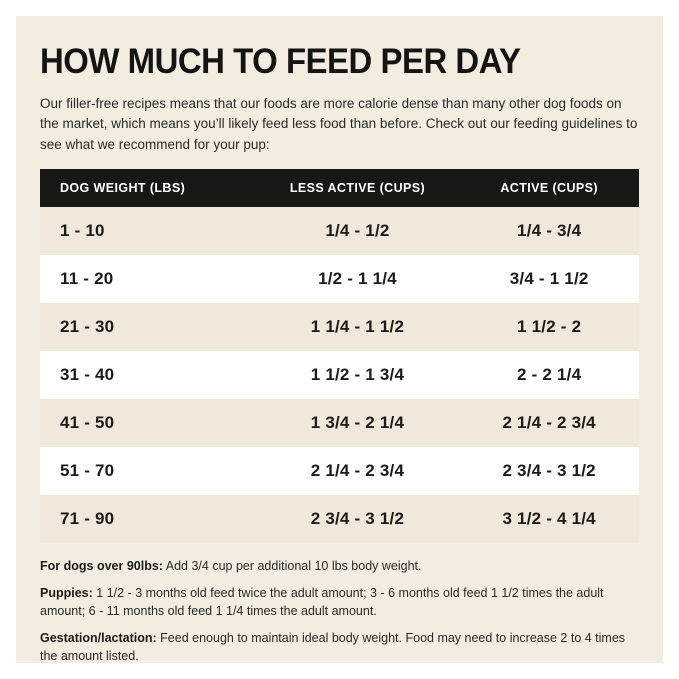 This screenshot has height=679, width=679. I want to click on table-row: 51 - 70 2 1/4 - 2 3/4 2 3/4 - 3 1/2, so click(339, 470).